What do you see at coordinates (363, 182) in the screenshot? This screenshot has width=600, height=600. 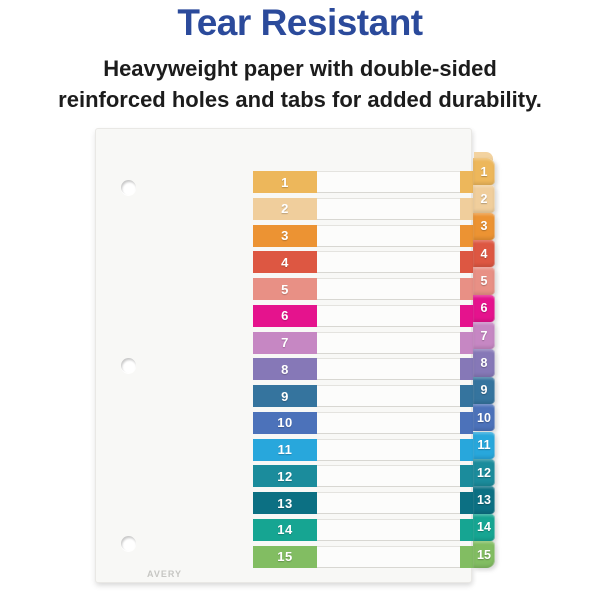 I see `divider-row: 1` at bounding box center [363, 182].